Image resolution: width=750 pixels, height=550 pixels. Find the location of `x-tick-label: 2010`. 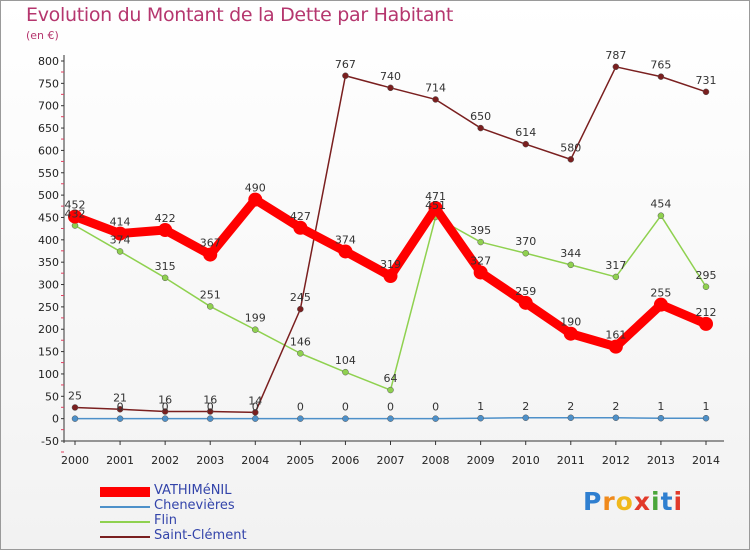

x-tick-label: 2010 is located at coordinates (526, 460).